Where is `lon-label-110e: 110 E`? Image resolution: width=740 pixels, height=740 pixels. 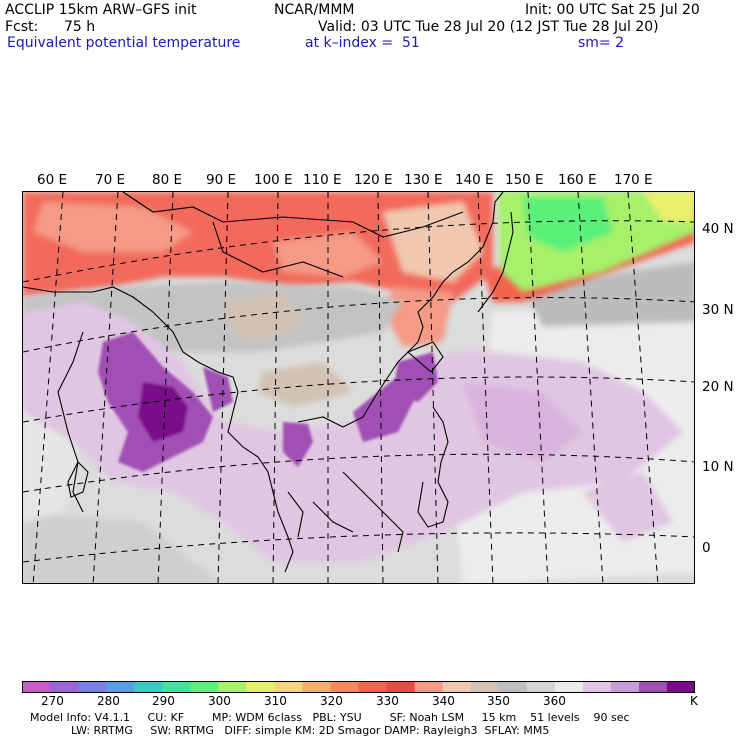
lon-label-110e: 110 E is located at coordinates (322, 180).